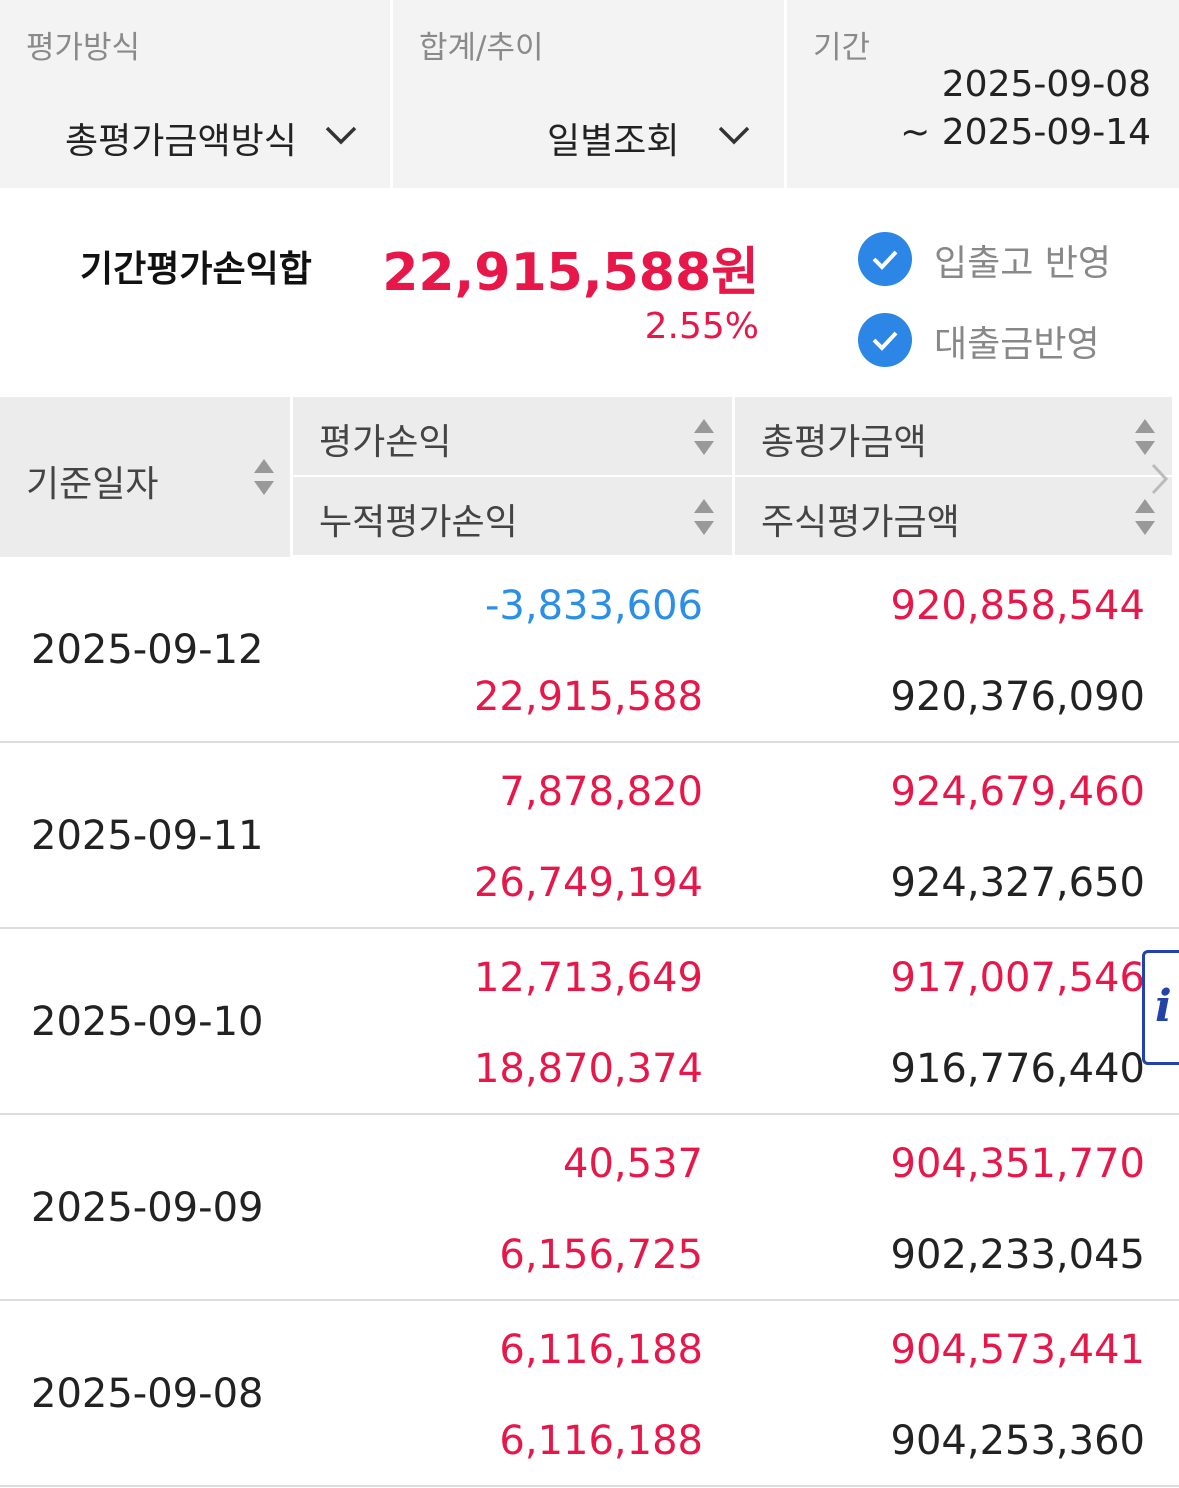 This screenshot has height=1488, width=1179. I want to click on info-icon: i, so click(1163, 1006).